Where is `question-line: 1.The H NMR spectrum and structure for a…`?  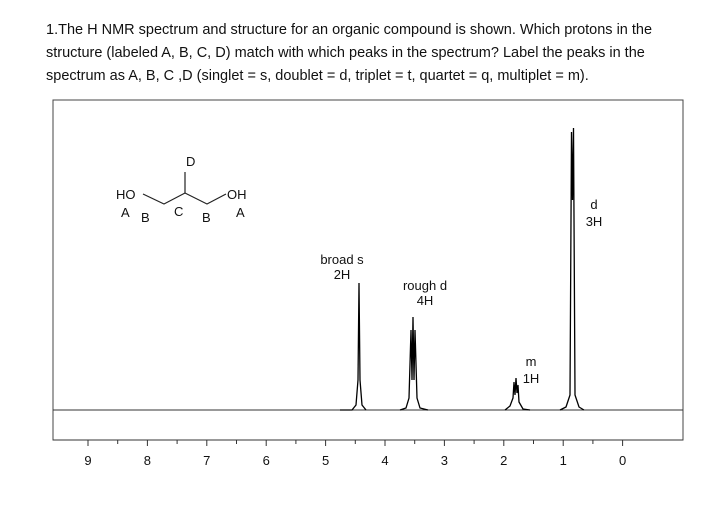 question-line: 1.The H NMR spectrum and structure for a… is located at coordinates (349, 30).